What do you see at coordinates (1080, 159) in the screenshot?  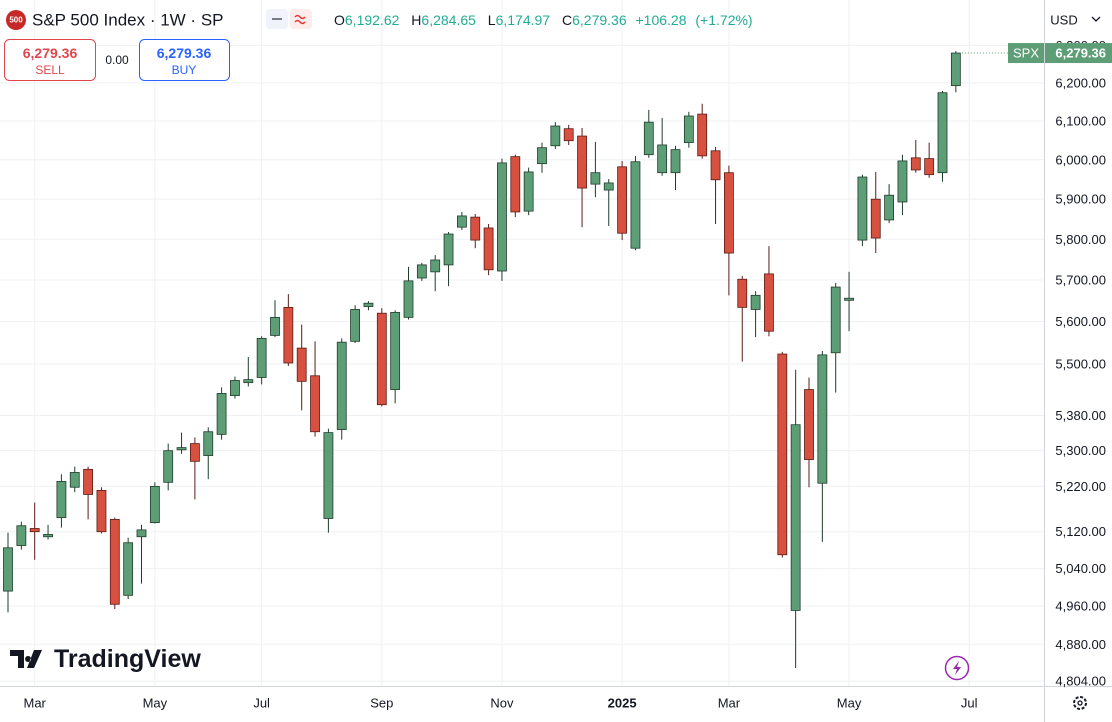 I see `y-tick-label: 6,000.00` at bounding box center [1080, 159].